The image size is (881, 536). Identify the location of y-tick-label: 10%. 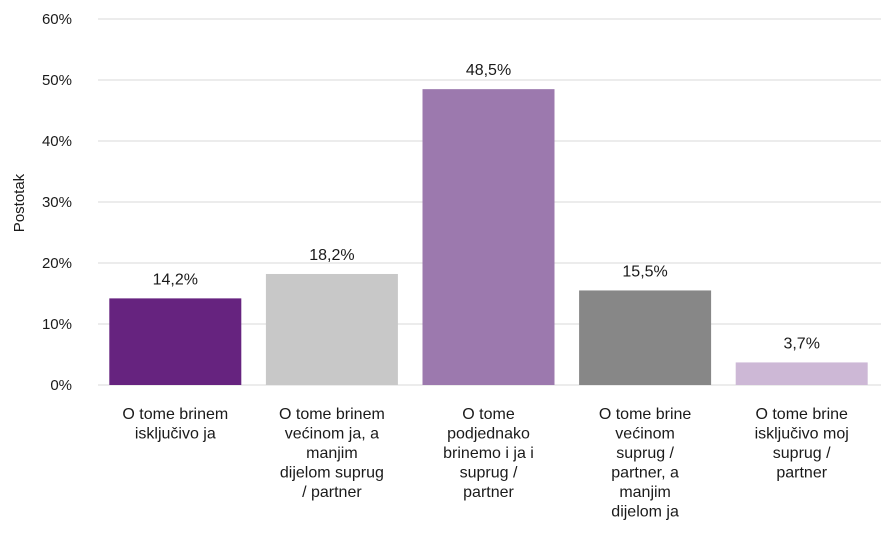
(57, 324).